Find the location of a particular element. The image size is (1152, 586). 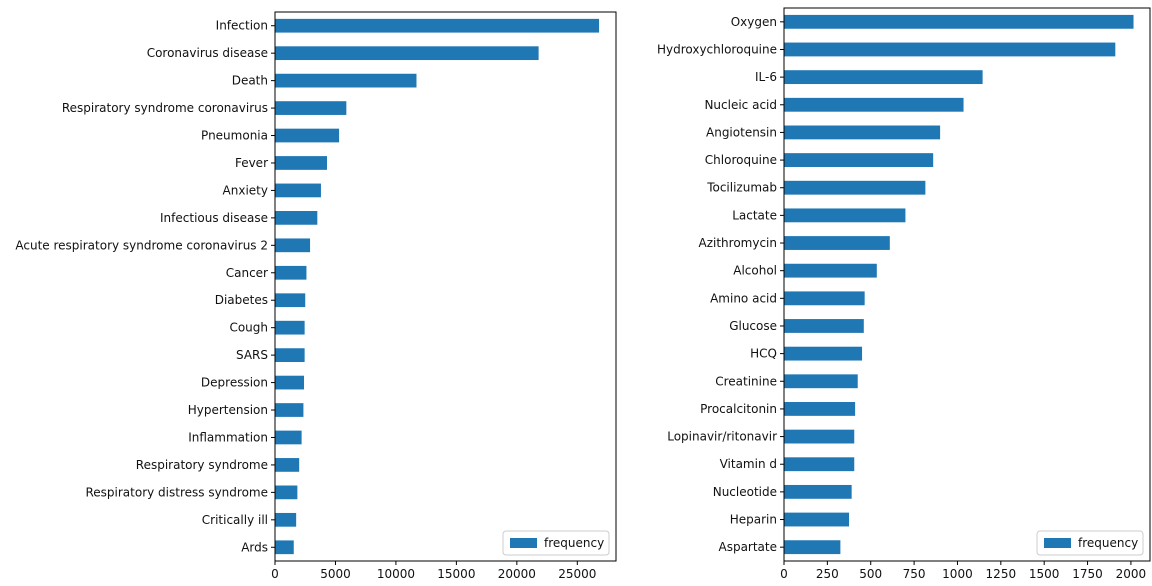

left-category-label: Death is located at coordinates (250, 81).